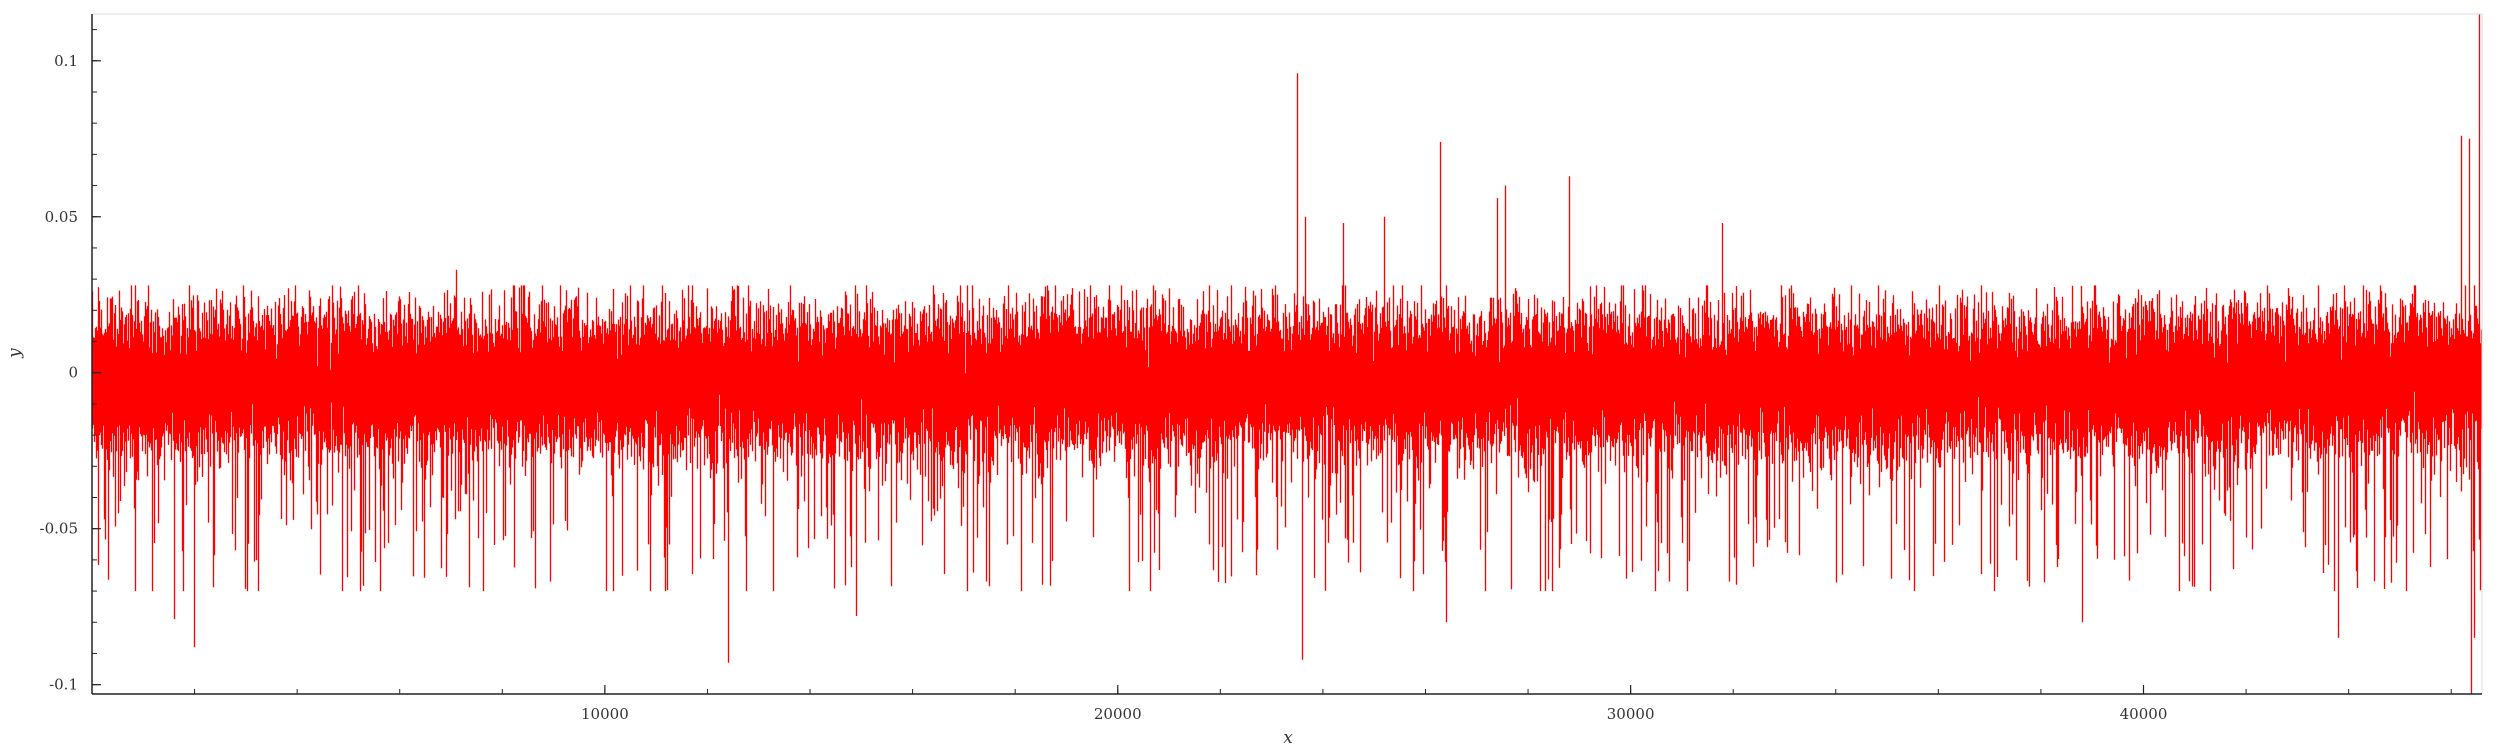 The width and height of the screenshot is (2500, 750). Describe the element at coordinates (15, 353) in the screenshot. I see `y-axis-label: y` at that location.